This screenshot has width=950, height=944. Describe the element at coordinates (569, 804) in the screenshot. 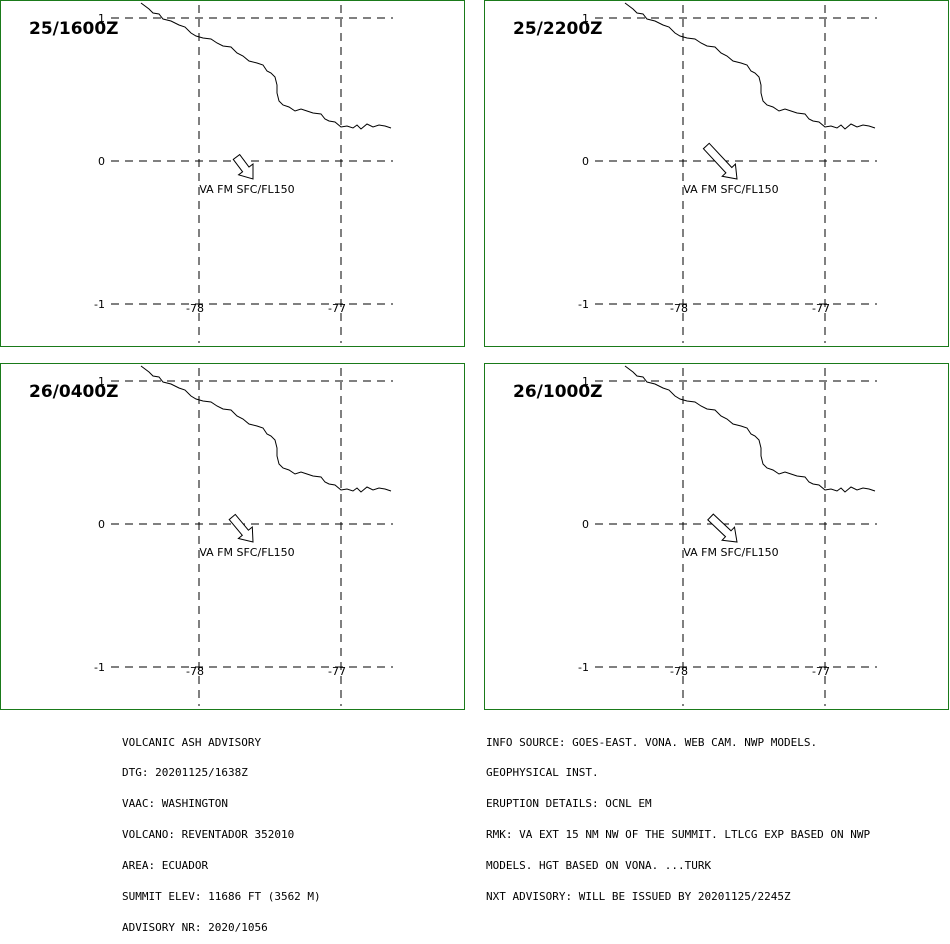

I see `advisory-line: ERUPTION DETAILS: OCNL EM` at that location.